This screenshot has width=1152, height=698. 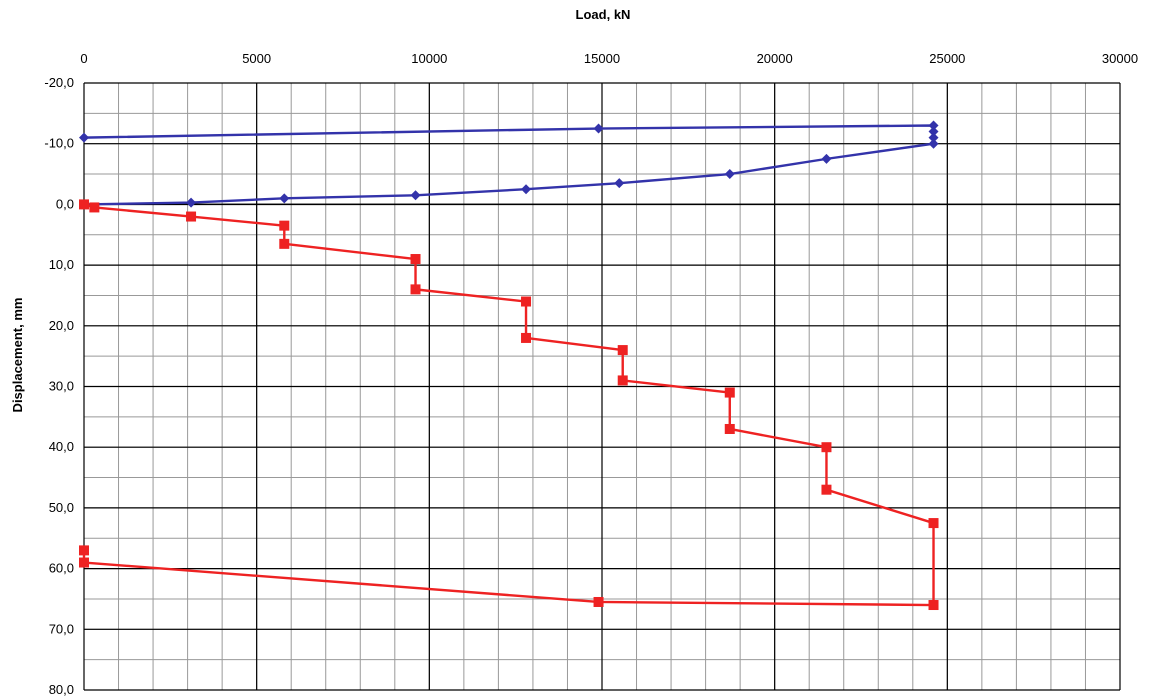 What do you see at coordinates (603, 14) in the screenshot?
I see `x-axis-title: Load, kN` at bounding box center [603, 14].